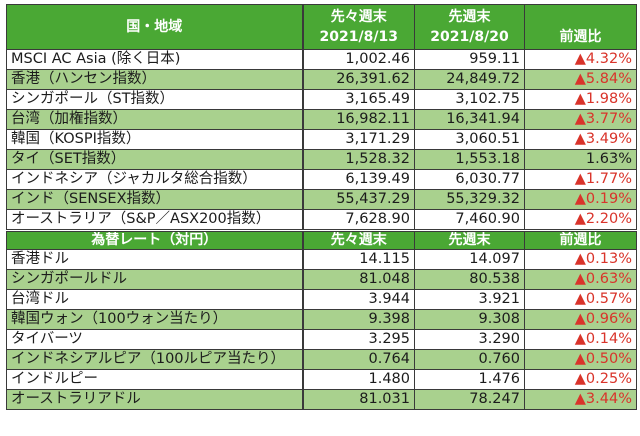 Image resolution: width=640 pixels, height=436 pixels. What do you see at coordinates (154, 299) in the screenshot?
I see `row-name: 台湾ドル` at bounding box center [154, 299].